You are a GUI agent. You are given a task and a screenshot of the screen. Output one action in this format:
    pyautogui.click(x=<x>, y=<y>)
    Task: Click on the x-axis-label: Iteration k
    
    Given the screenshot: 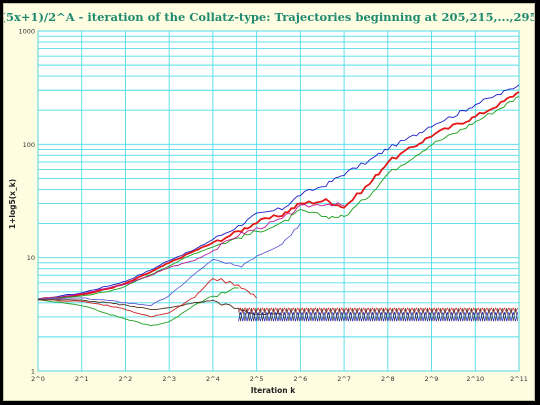 What is the action you would take?
    pyautogui.click(x=273, y=390)
    